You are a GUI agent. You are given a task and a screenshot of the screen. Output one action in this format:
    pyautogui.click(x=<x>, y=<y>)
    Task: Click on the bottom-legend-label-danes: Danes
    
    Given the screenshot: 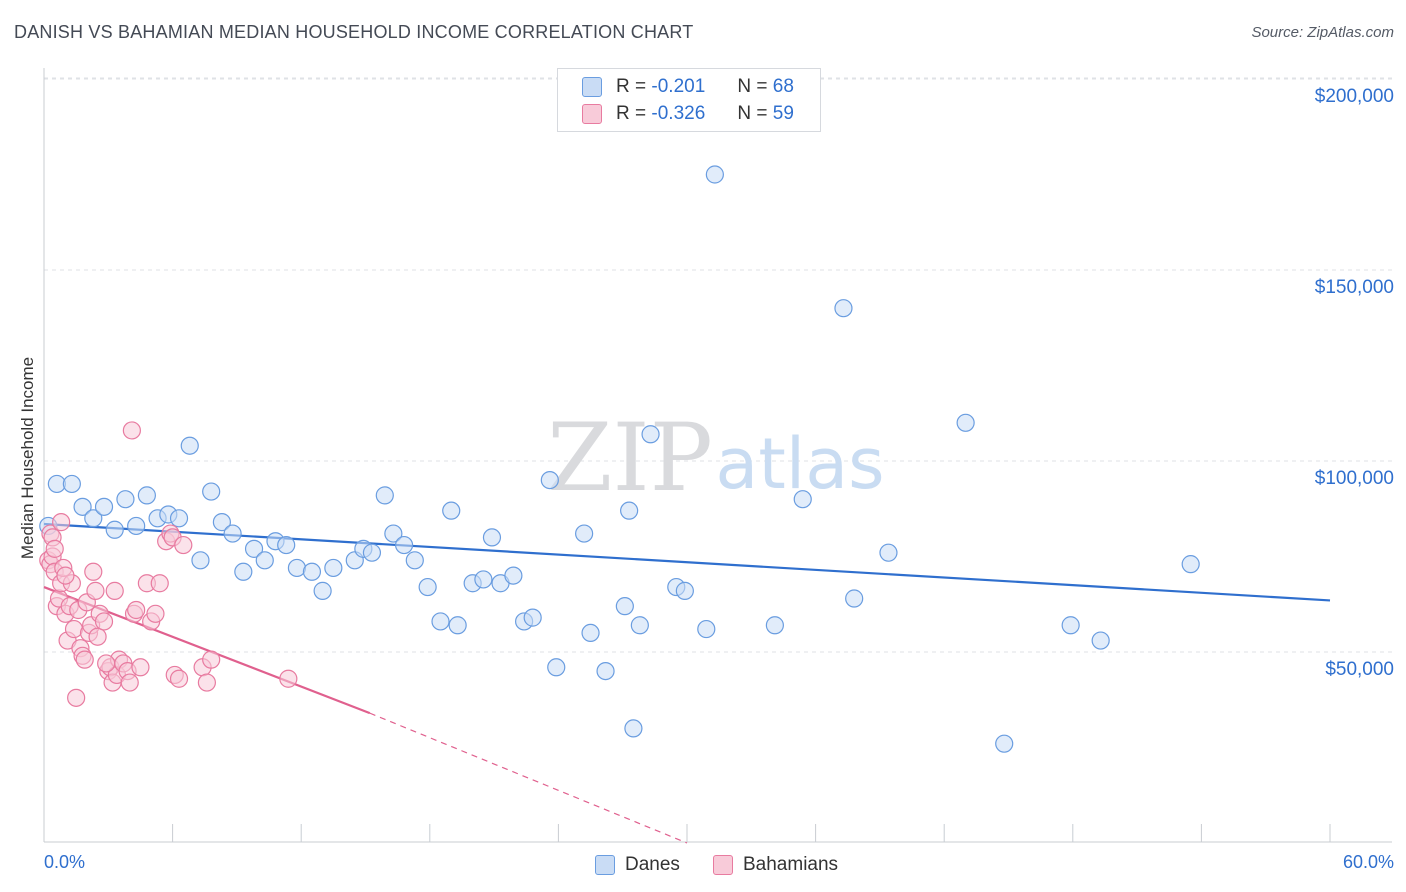 What is the action you would take?
    pyautogui.click(x=652, y=864)
    